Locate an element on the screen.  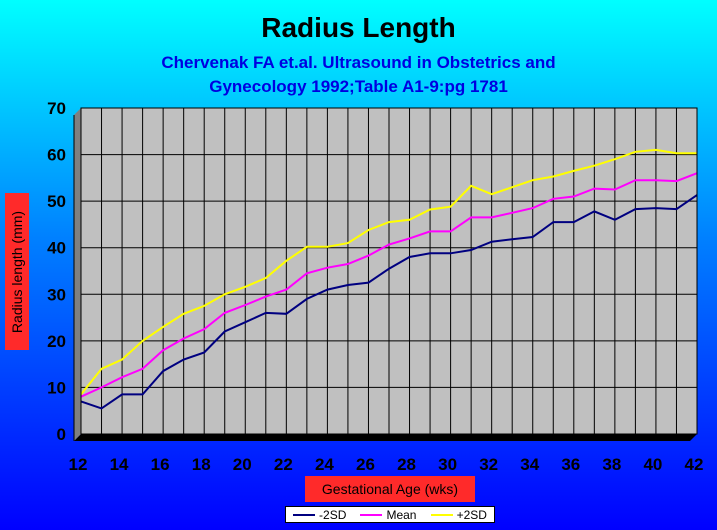
y-tick-label: 30 is located at coordinates (56, 294).